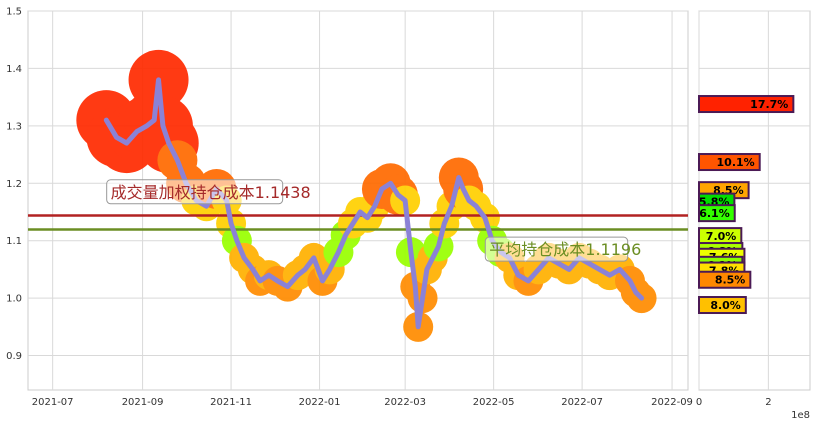 Image resolution: width=816 pixels, height=426 pixels. Describe the element at coordinates (14, 299) in the screenshot. I see `y-tick-label: 1.0` at that location.